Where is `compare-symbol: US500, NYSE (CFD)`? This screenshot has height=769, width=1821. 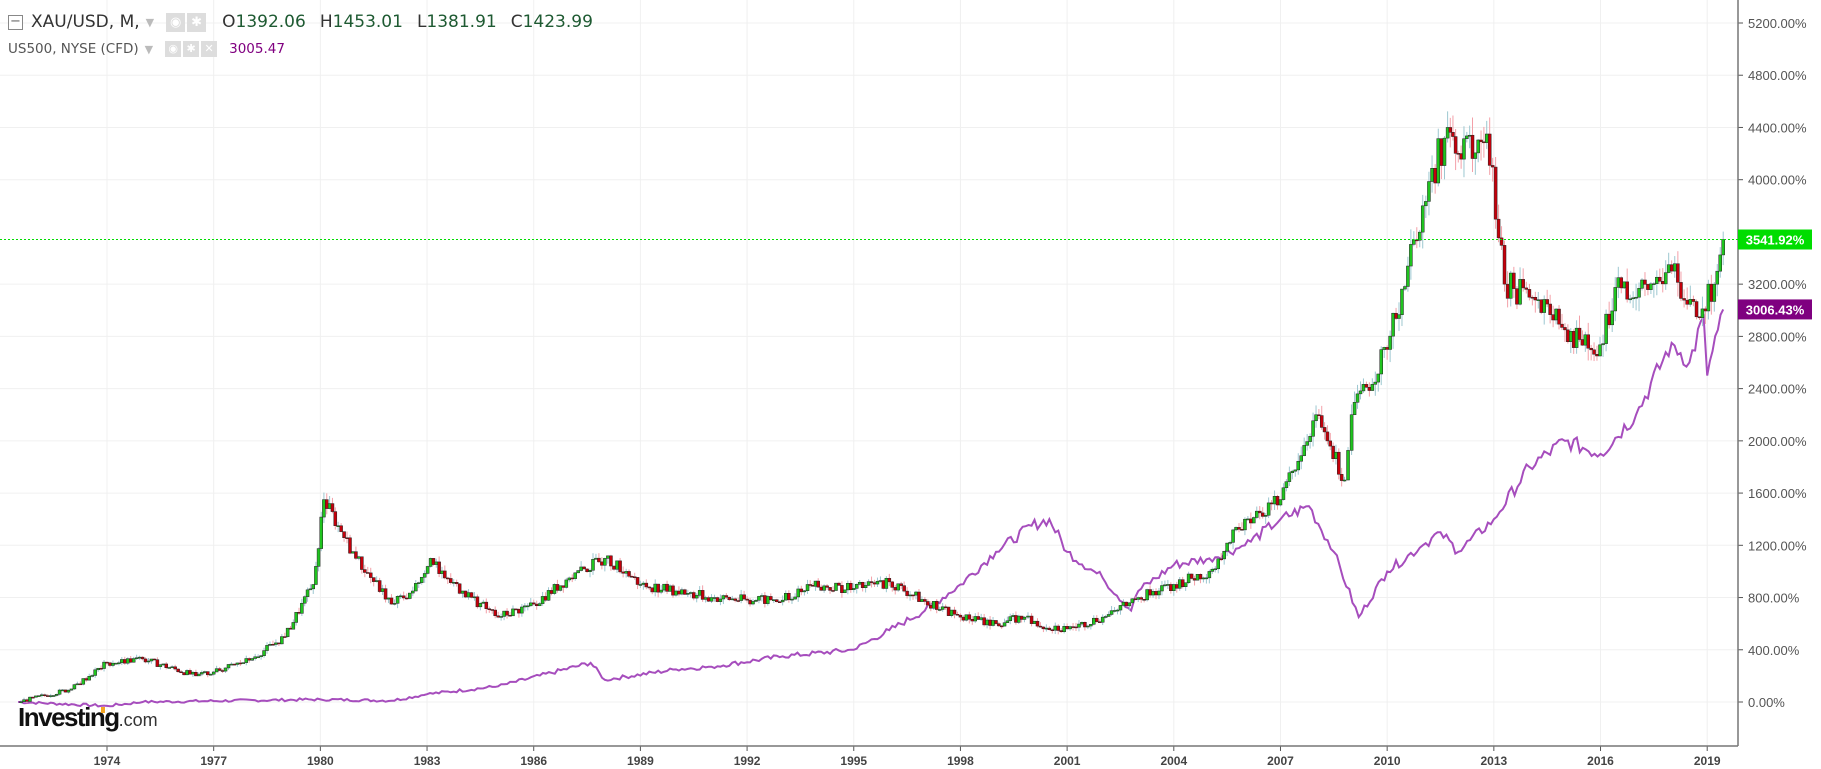 compare-symbol: US500, NYSE (CFD) is located at coordinates (73, 49).